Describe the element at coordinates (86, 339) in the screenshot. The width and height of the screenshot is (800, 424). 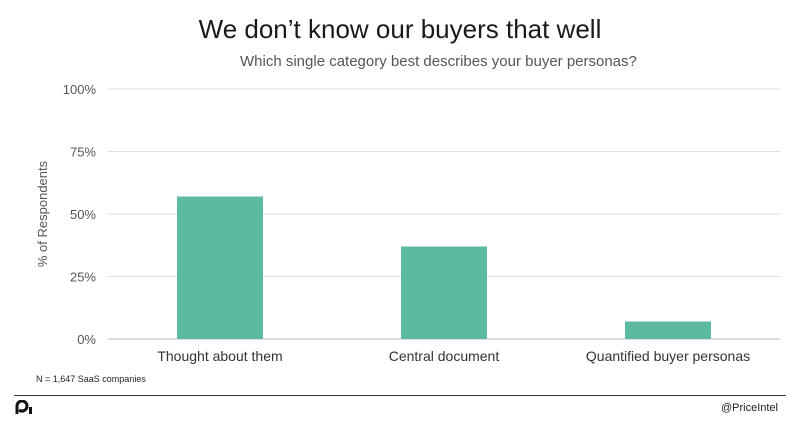
I see `y-tick-label: 0%` at that location.